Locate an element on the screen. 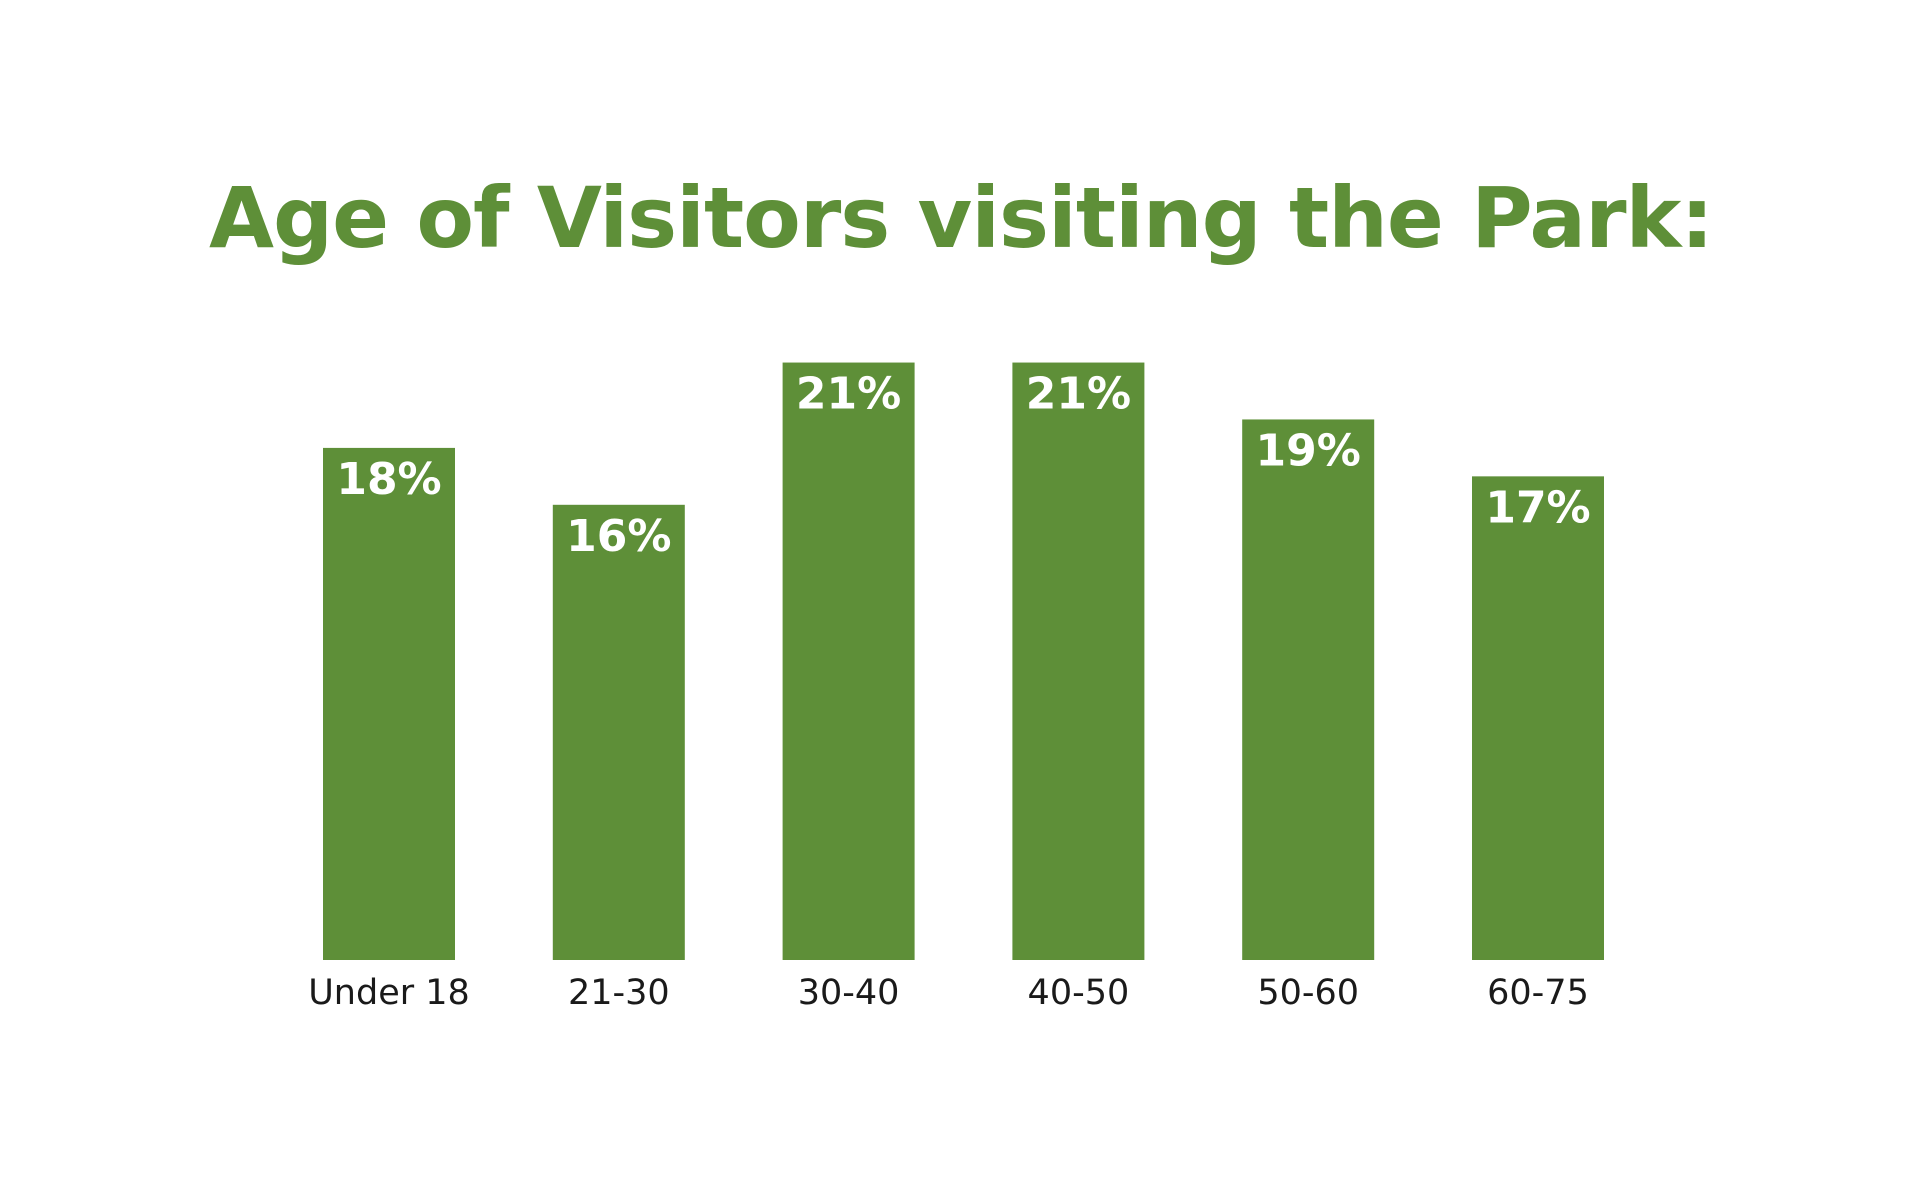  x-tick-label: 50-60 is located at coordinates (1308, 993).